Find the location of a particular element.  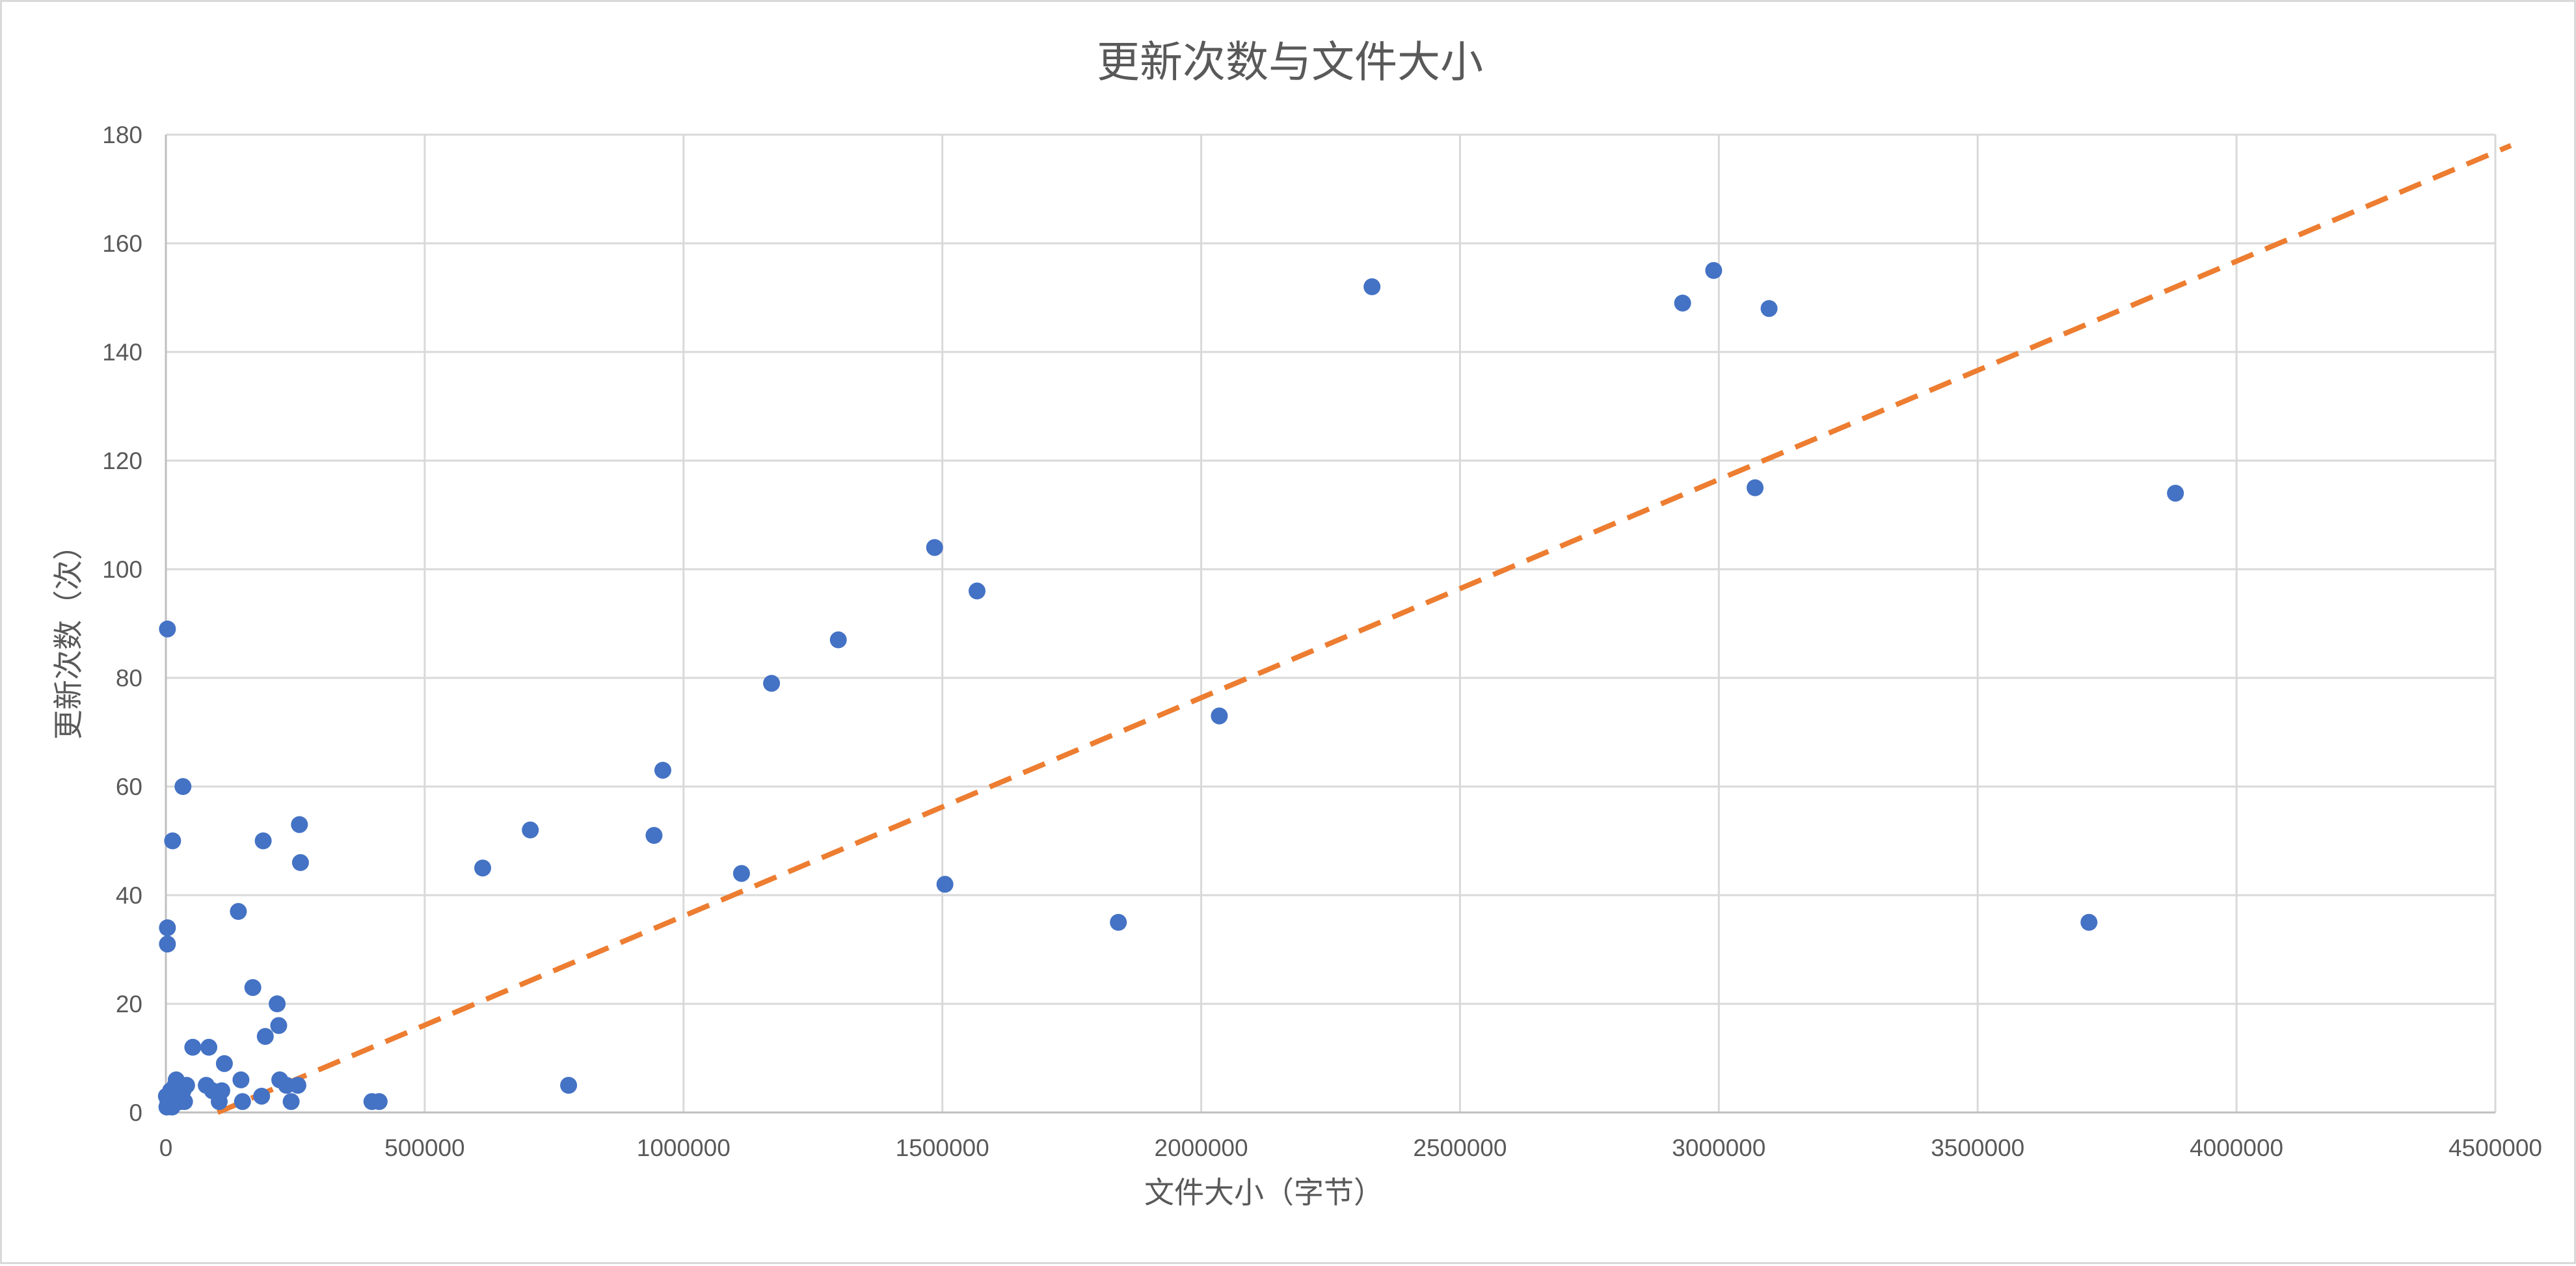

y-tick-label: 40 is located at coordinates (129, 895).